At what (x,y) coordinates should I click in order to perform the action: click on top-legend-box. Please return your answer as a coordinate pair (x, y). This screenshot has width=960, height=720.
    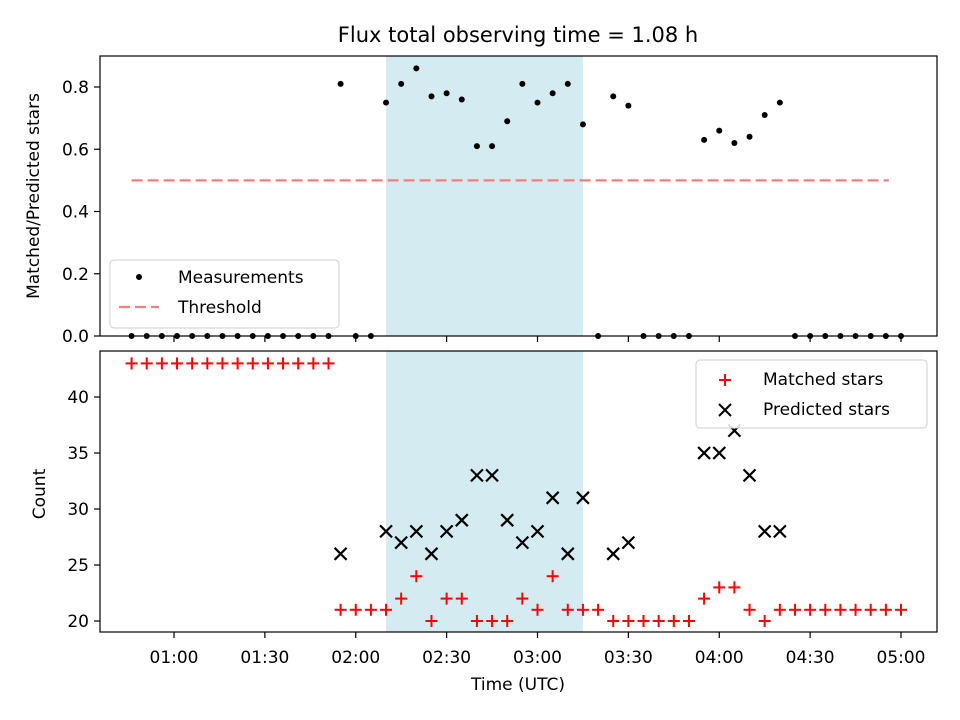
    Looking at the image, I should click on (224, 294).